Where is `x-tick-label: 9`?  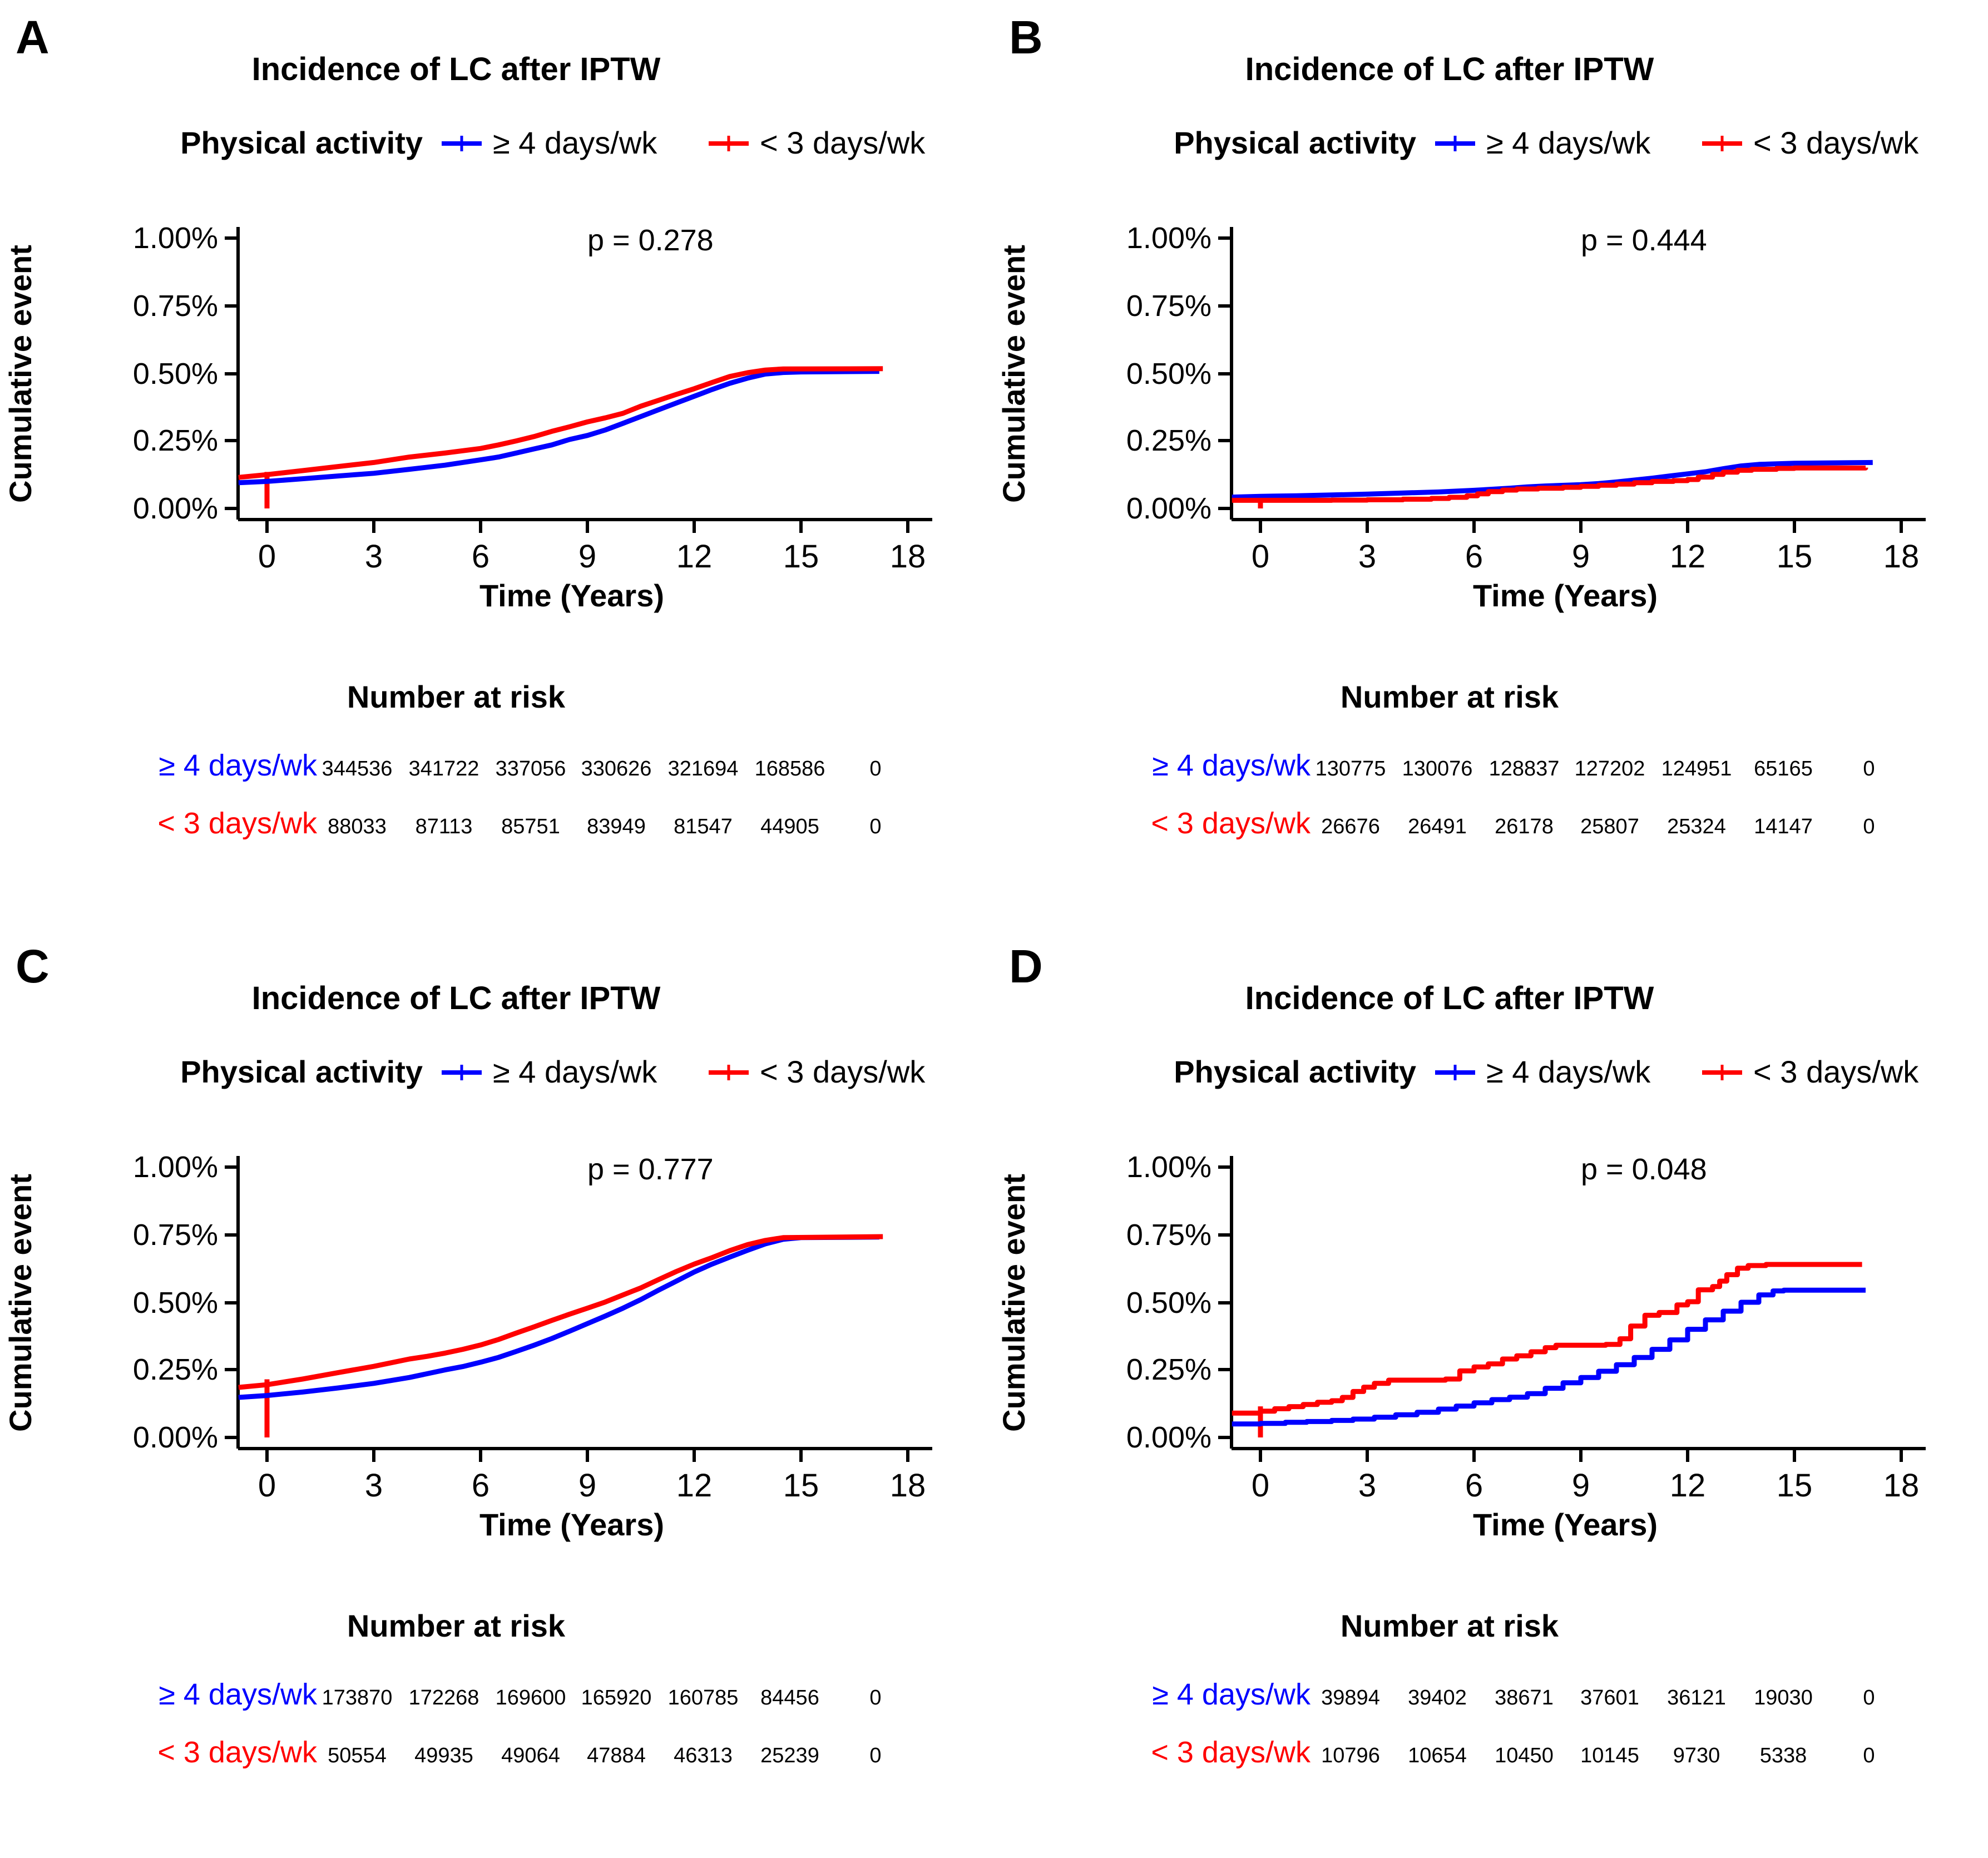 x-tick-label: 9 is located at coordinates (1581, 1485).